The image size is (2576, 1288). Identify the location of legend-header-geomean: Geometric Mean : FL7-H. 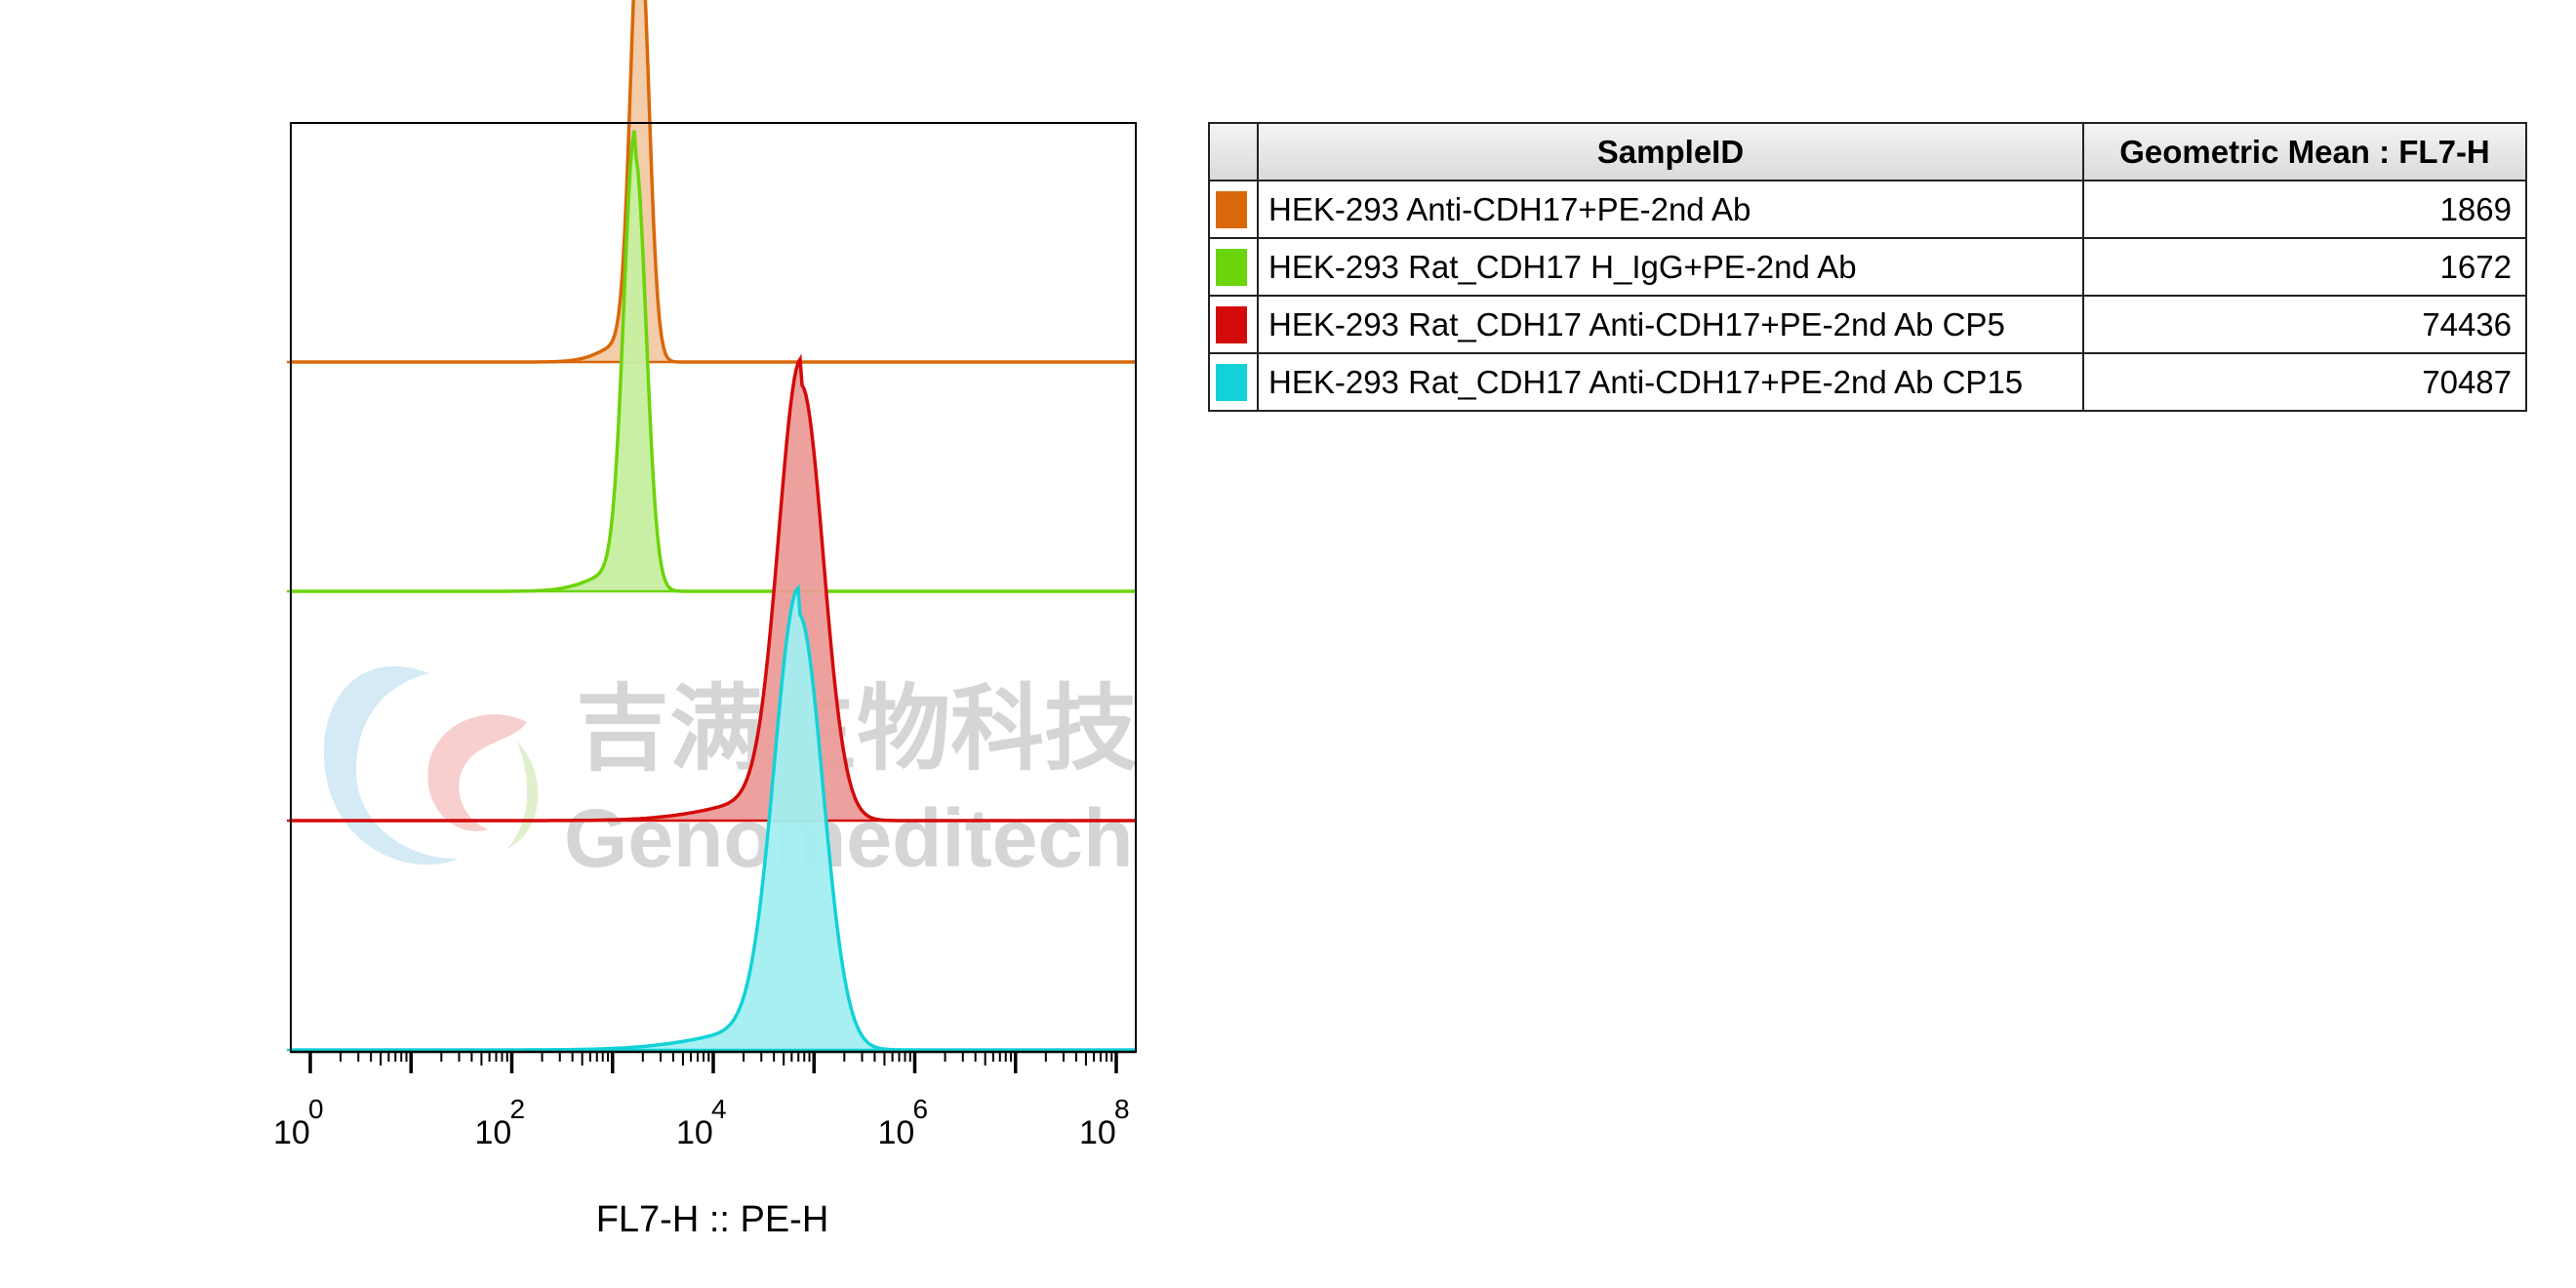
(2304, 151).